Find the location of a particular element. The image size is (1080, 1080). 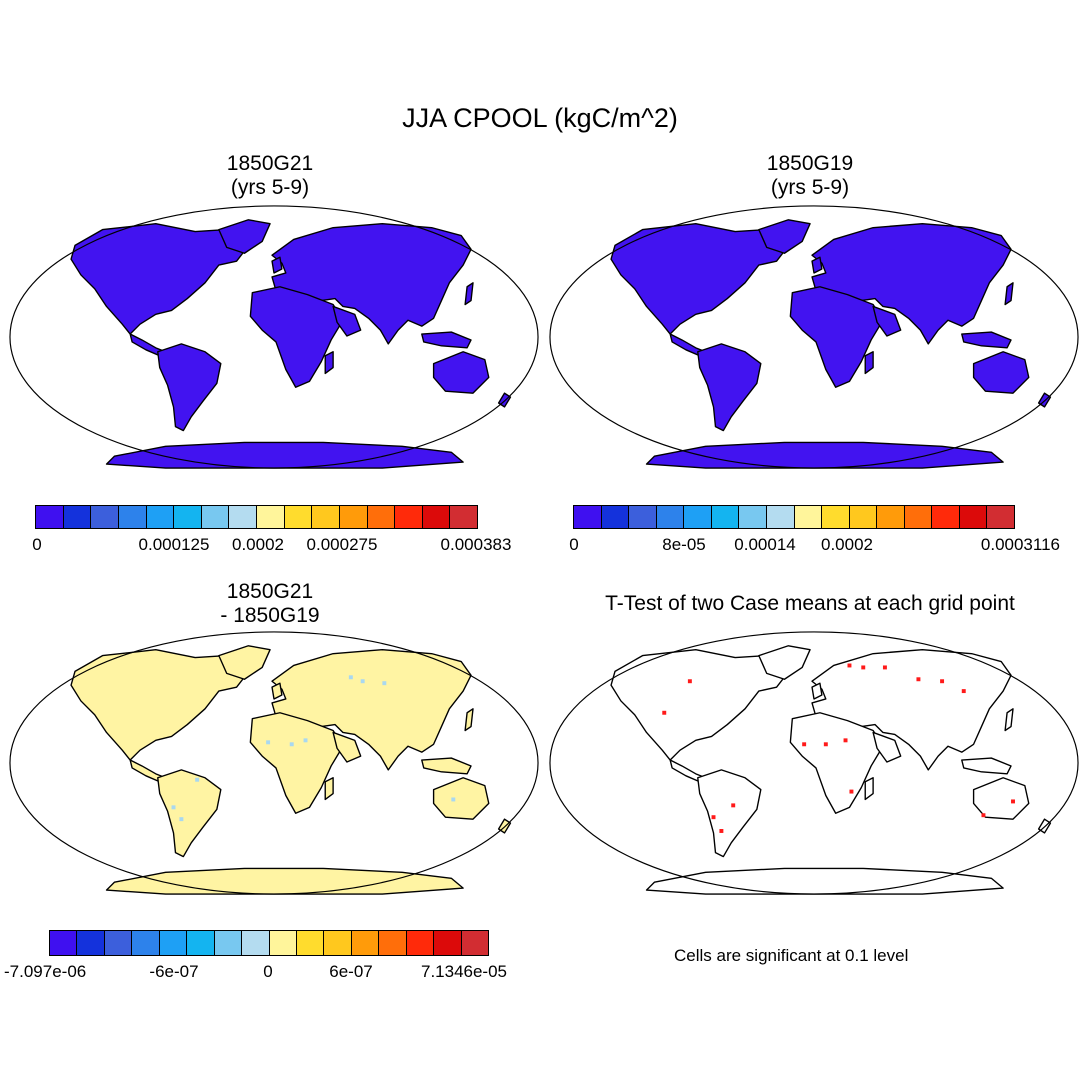

map-ttest-dots is located at coordinates (838, 748).